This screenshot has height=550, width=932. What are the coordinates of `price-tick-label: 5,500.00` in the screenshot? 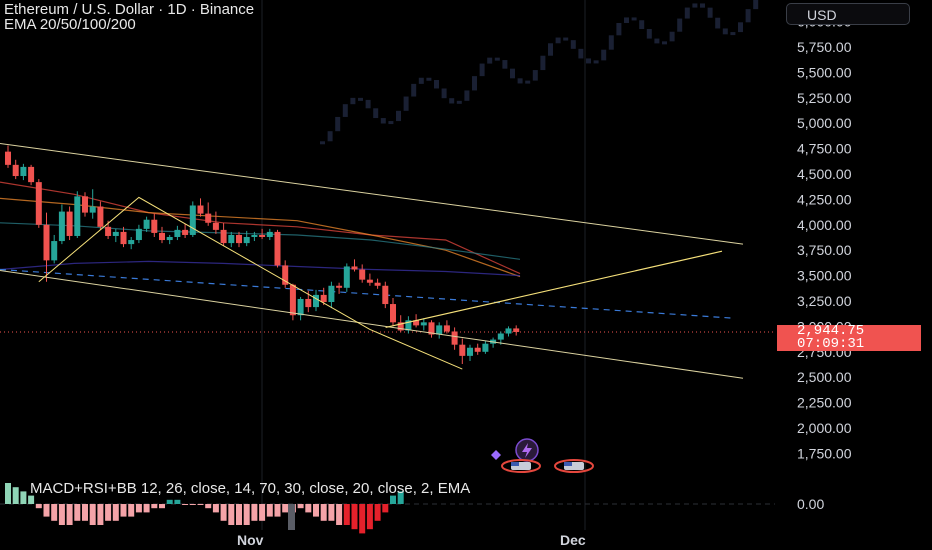 It's located at (824, 72).